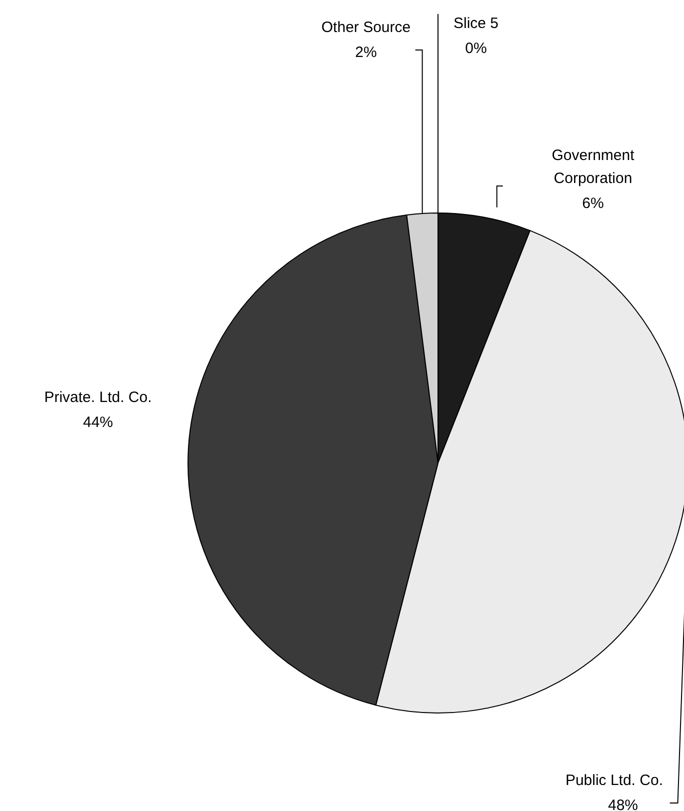 This screenshot has height=811, width=684. I want to click on data-label: 2%, so click(366, 52).